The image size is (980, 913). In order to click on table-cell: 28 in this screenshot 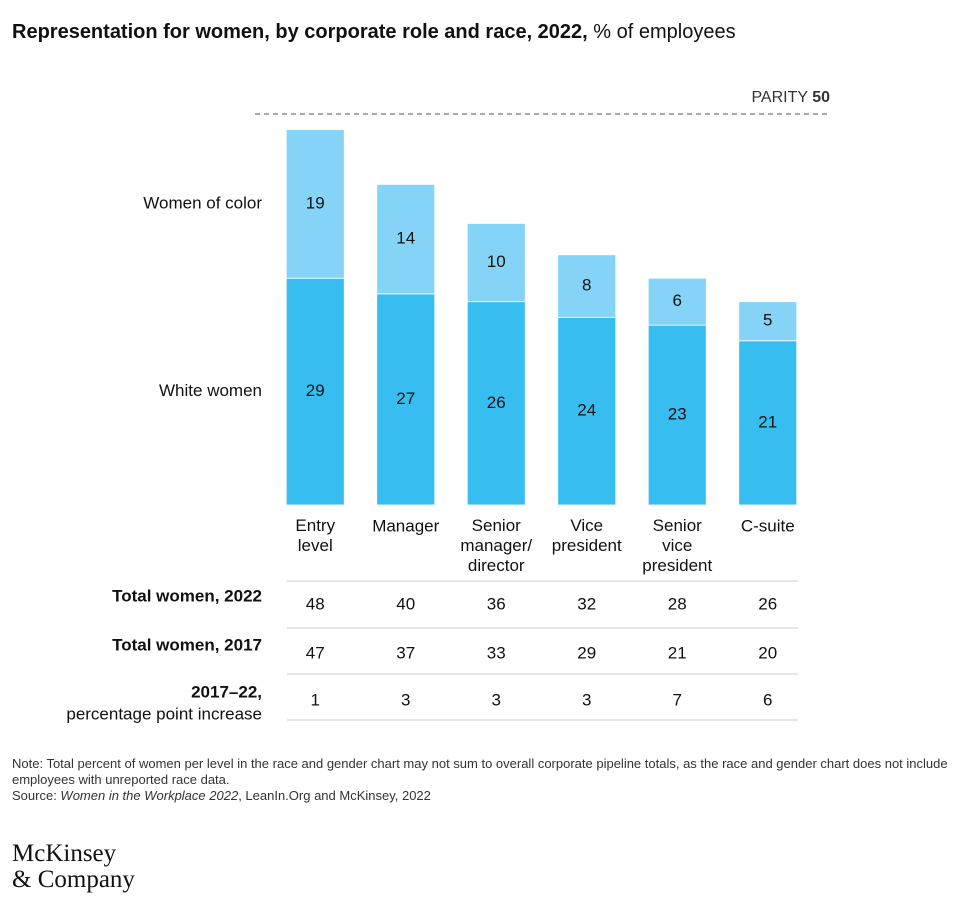, I will do `click(677, 603)`.